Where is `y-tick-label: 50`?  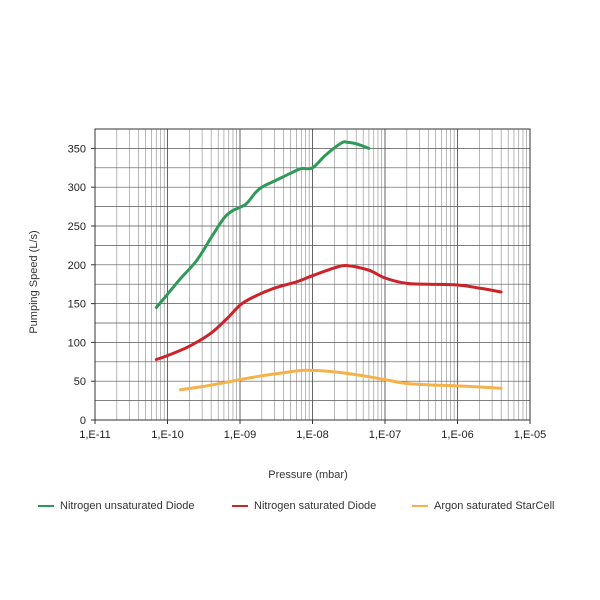
y-tick-label: 50 is located at coordinates (80, 382).